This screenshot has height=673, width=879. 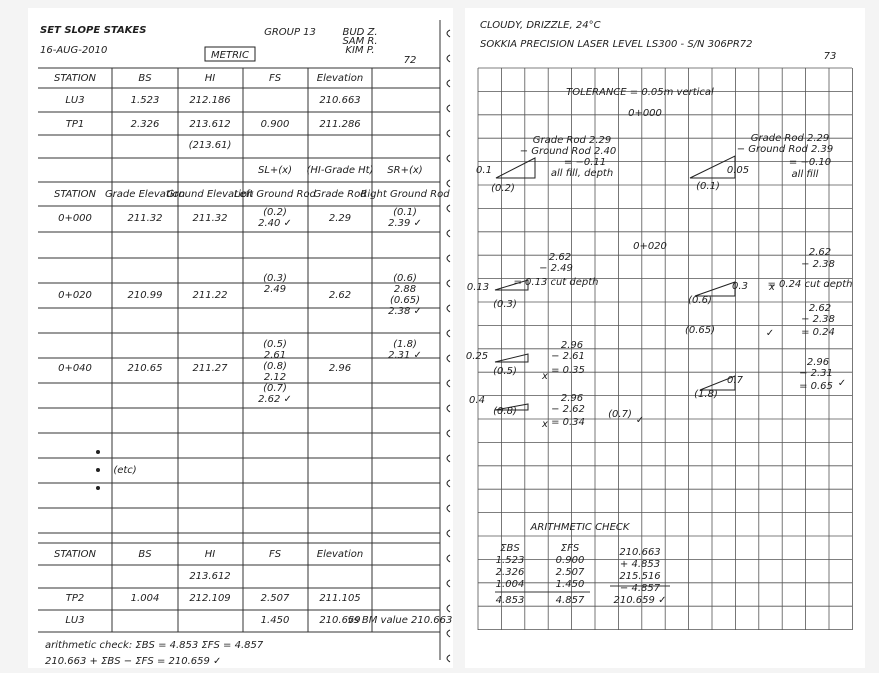 What do you see at coordinates (275, 170) in the screenshot?
I see `group-header: SL+(x)` at bounding box center [275, 170].